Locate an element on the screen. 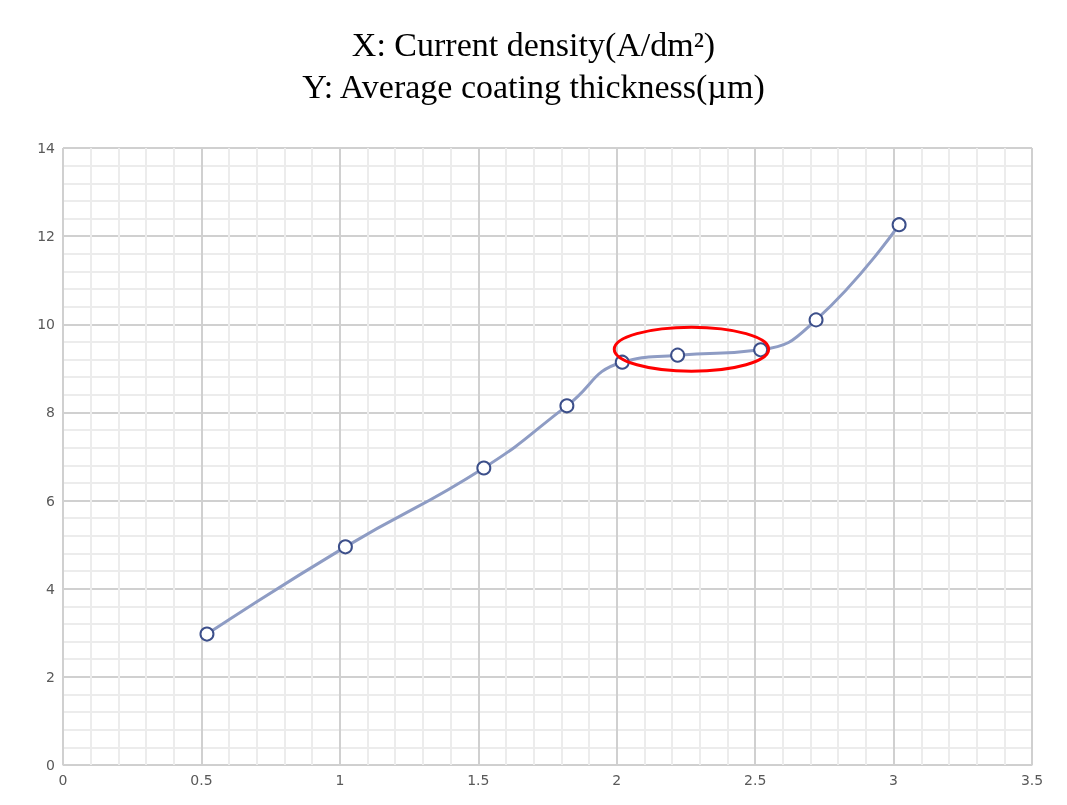 The width and height of the screenshot is (1067, 805). x-tick-label: 1 is located at coordinates (340, 780).